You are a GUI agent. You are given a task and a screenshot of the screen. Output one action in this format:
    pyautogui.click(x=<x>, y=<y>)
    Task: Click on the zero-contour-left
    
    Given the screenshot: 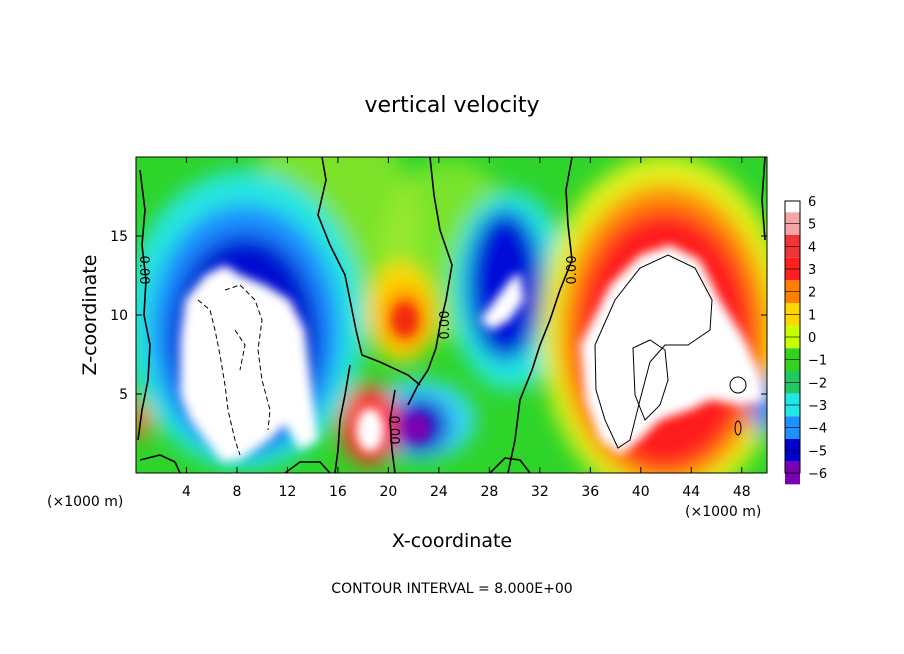 What is the action you would take?
    pyautogui.click(x=144, y=305)
    